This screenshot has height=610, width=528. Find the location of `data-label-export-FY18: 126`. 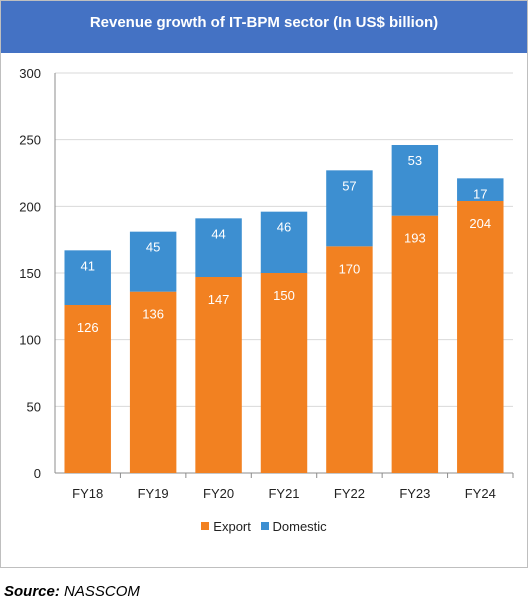

data-label-export-FY18: 126 is located at coordinates (88, 327).